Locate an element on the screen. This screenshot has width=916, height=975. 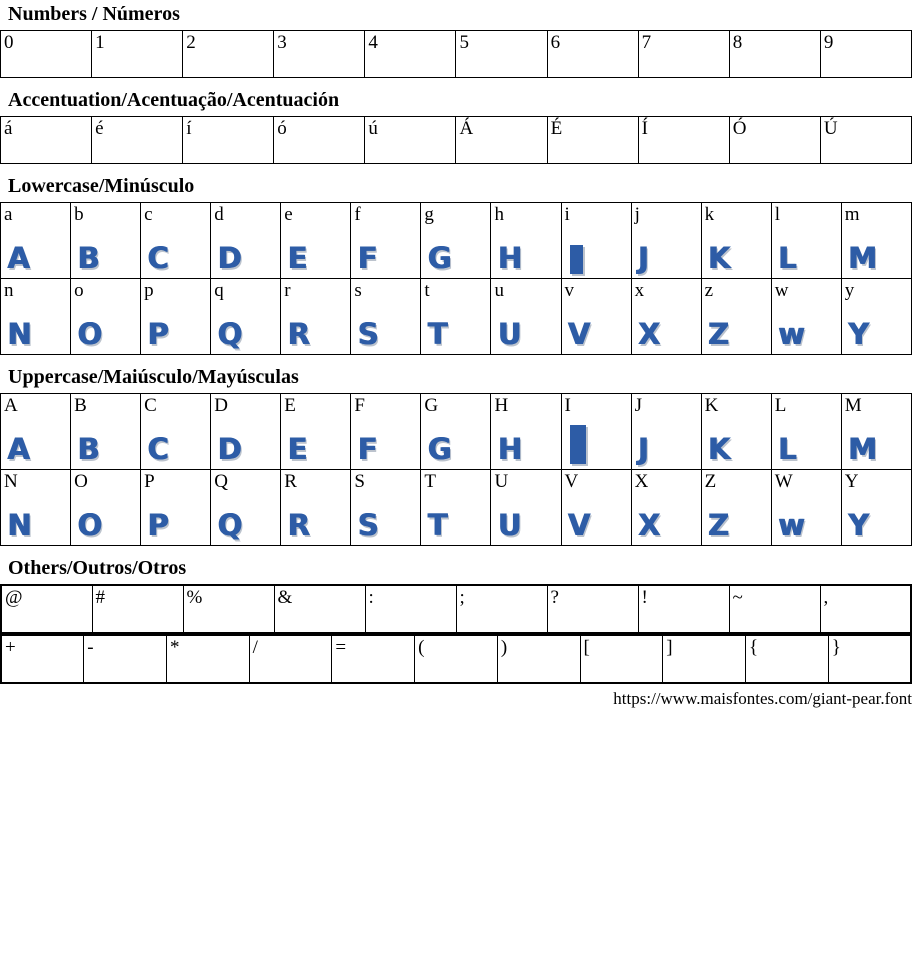
char-row: @ #% &:;?! ~, is located at coordinates (456, 609).